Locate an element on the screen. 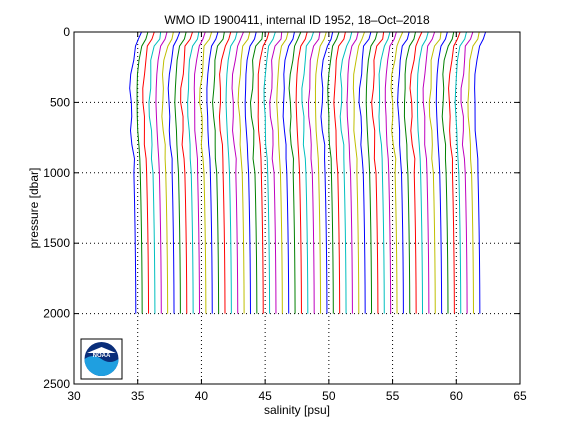 The width and height of the screenshot is (576, 432). y-tick-label: 500 is located at coordinates (60, 102).